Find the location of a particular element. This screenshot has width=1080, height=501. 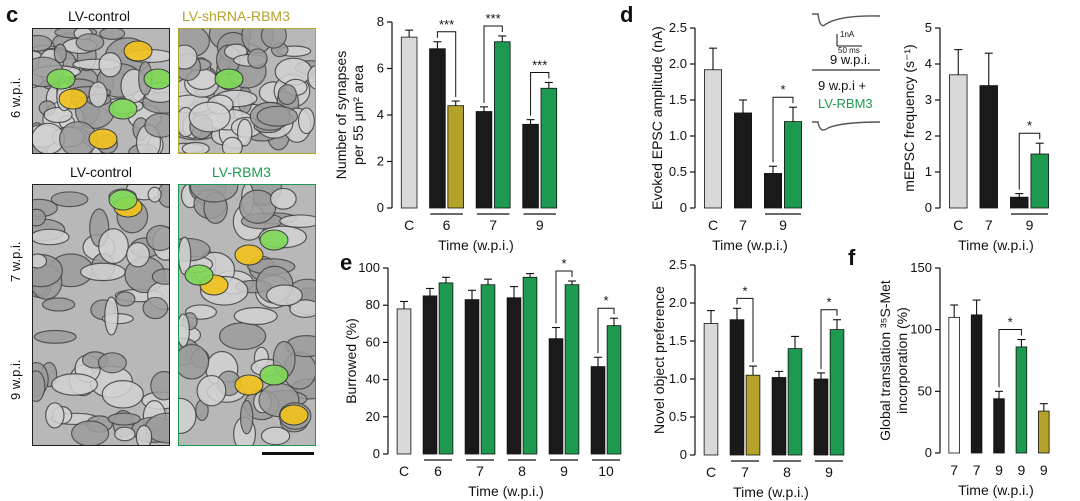

y-tick-label: 4 is located at coordinates (380, 114).